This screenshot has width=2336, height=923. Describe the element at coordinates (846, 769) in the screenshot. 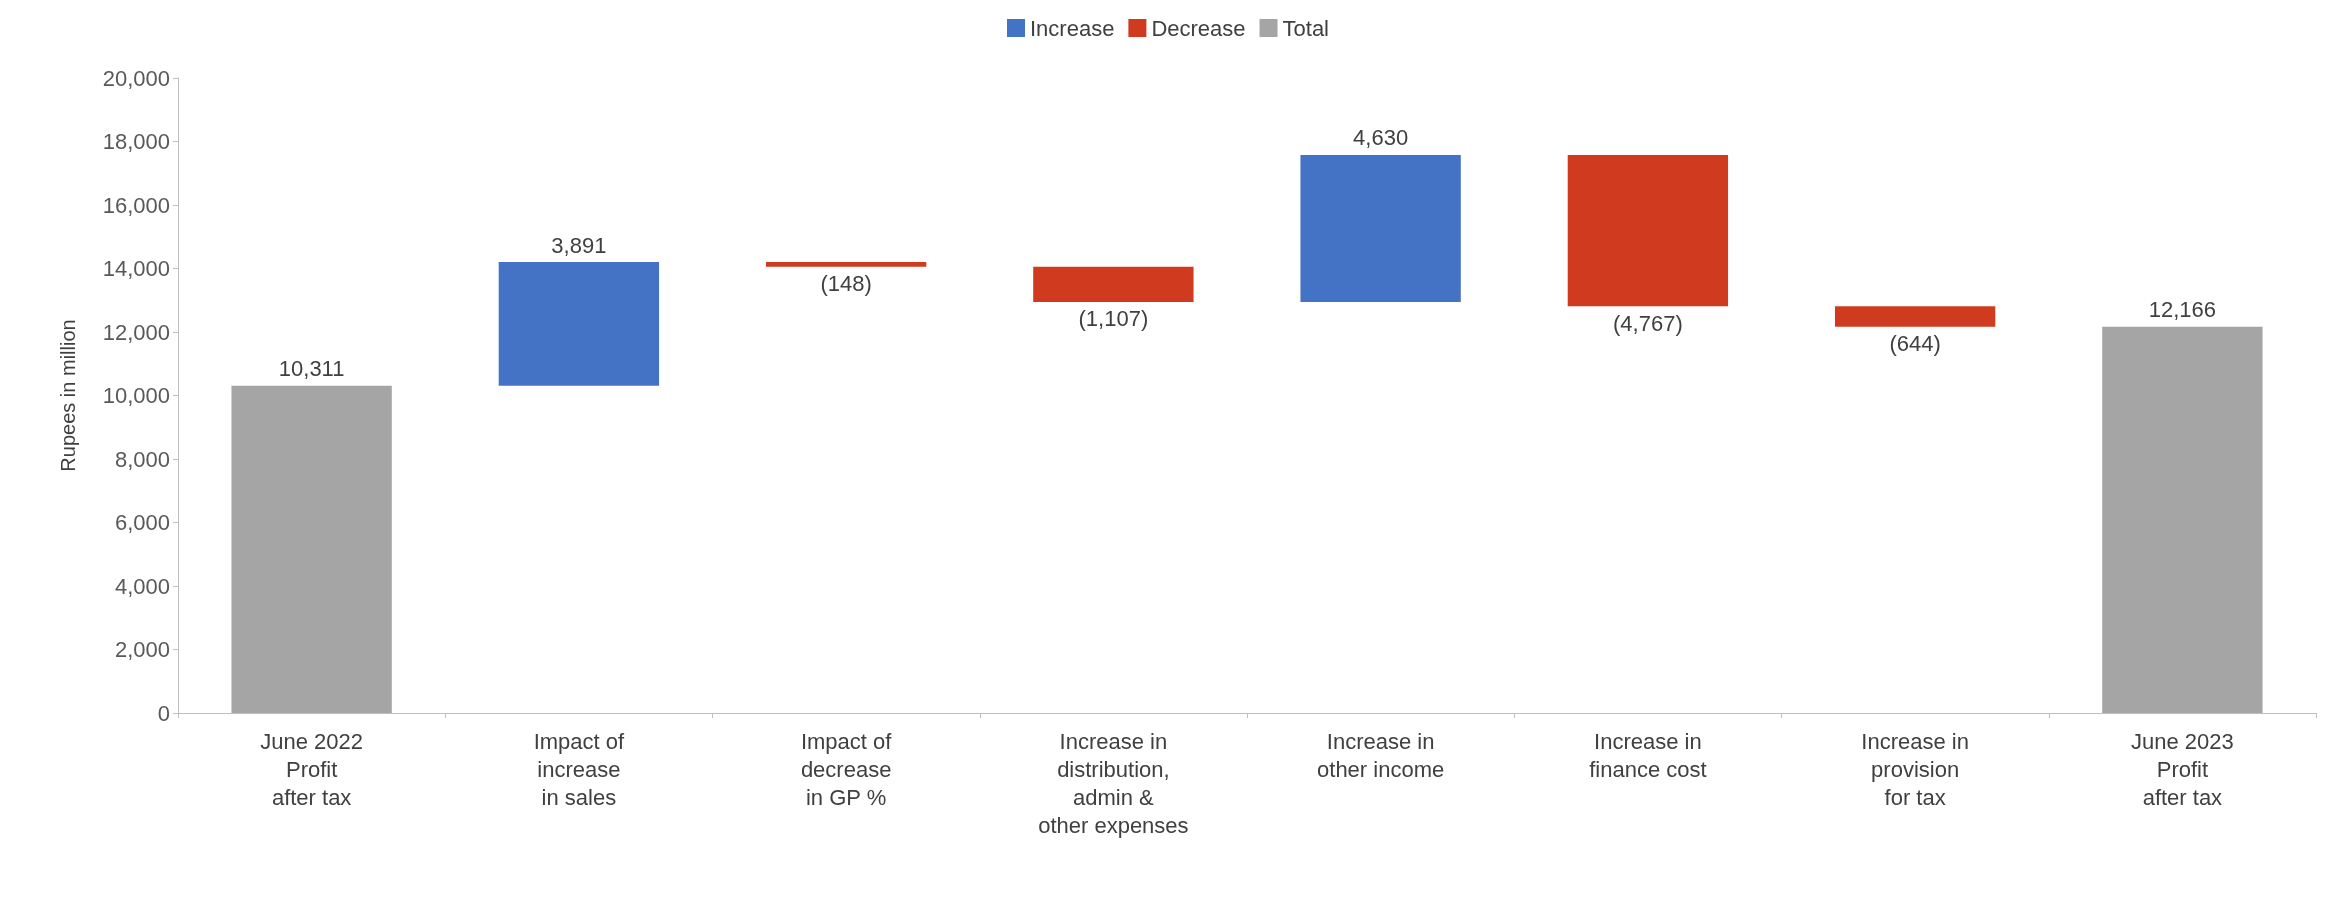

I see `x-tick-label: Impact of decrease in GP %` at that location.